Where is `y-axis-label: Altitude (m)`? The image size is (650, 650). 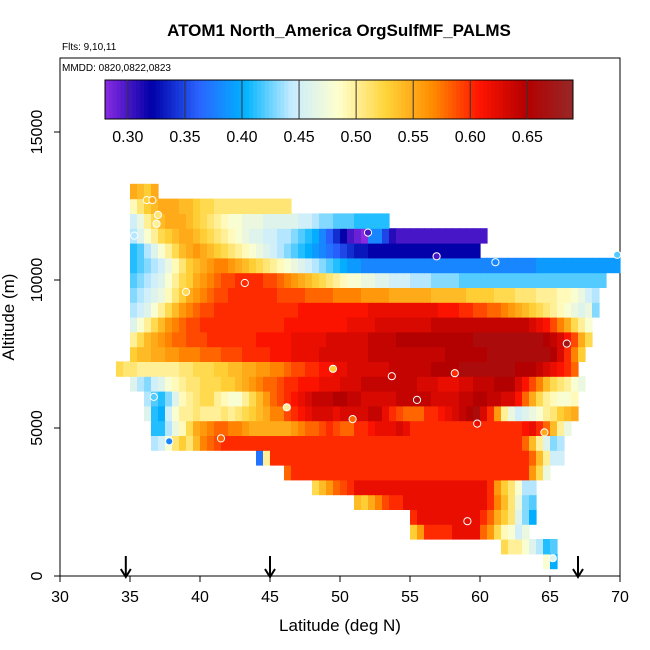
y-axis-label: Altitude (m) is located at coordinates (9, 317).